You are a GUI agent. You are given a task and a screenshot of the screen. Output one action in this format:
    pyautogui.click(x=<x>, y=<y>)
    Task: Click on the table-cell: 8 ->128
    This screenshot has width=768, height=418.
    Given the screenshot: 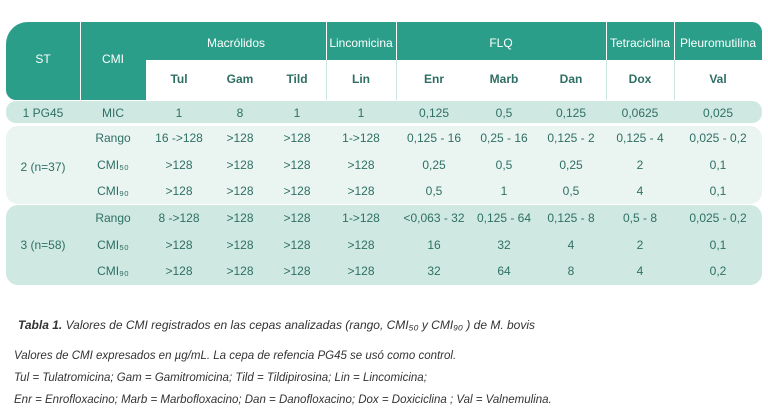 What is the action you would take?
    pyautogui.click(x=179, y=218)
    